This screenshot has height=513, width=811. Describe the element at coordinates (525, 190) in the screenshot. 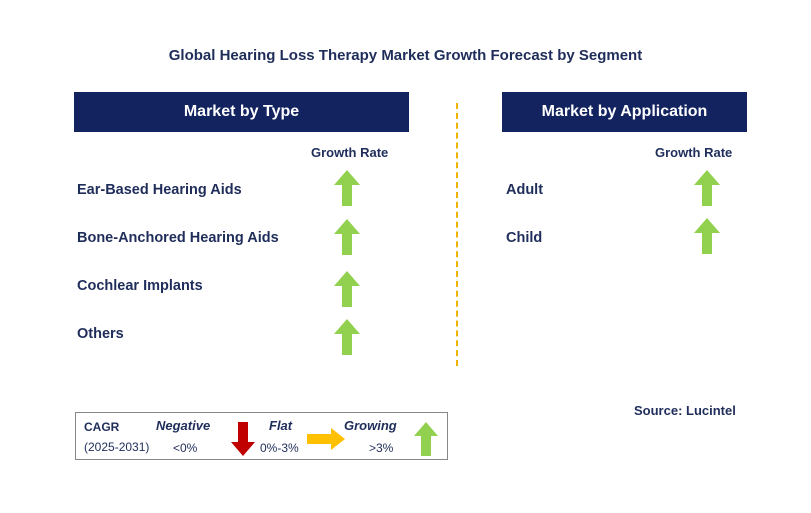

I see `application-item-adult: Adult` at that location.